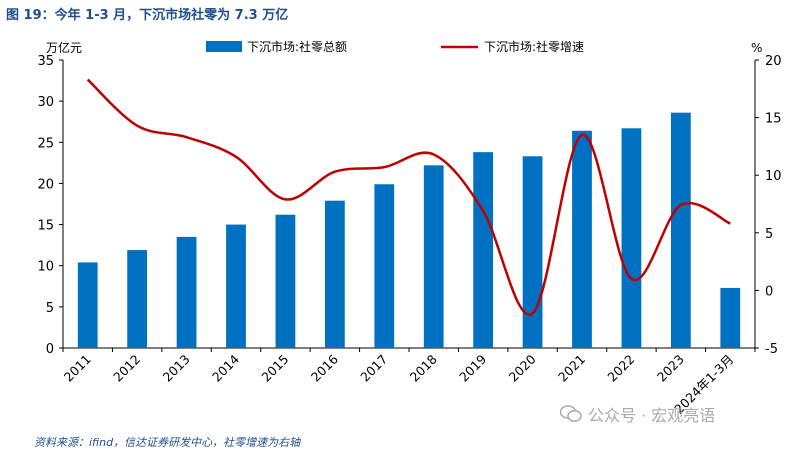 Image resolution: width=797 pixels, height=459 pixels. Describe the element at coordinates (147, 15) in the screenshot. I see `chart-title: 图 19：今年 1-3 月，下沉市场社零为 7.3 万亿` at that location.